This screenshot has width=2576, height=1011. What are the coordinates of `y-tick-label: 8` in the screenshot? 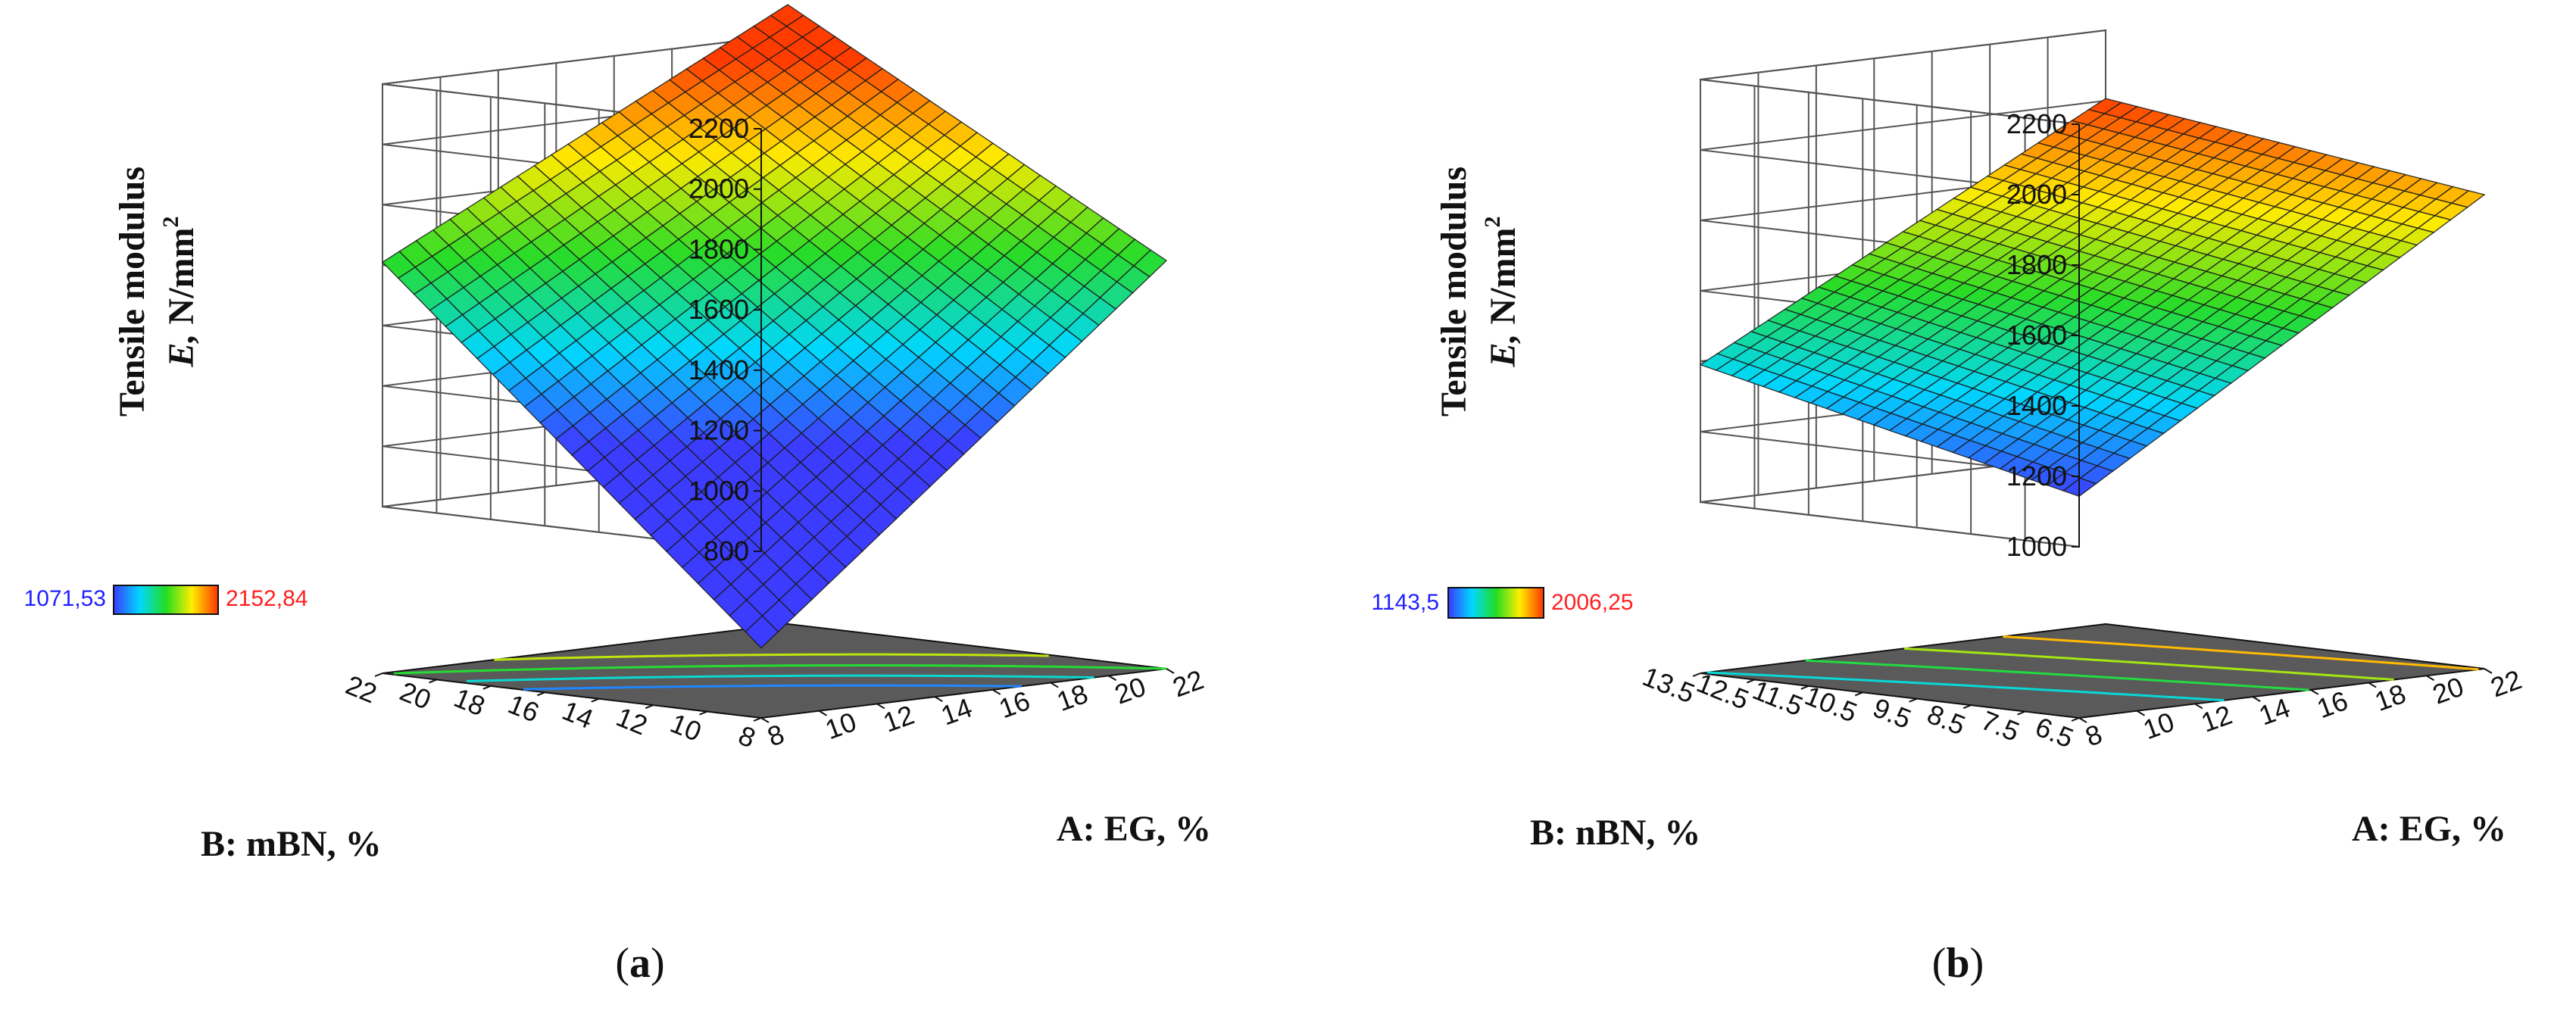 It's located at (747, 736).